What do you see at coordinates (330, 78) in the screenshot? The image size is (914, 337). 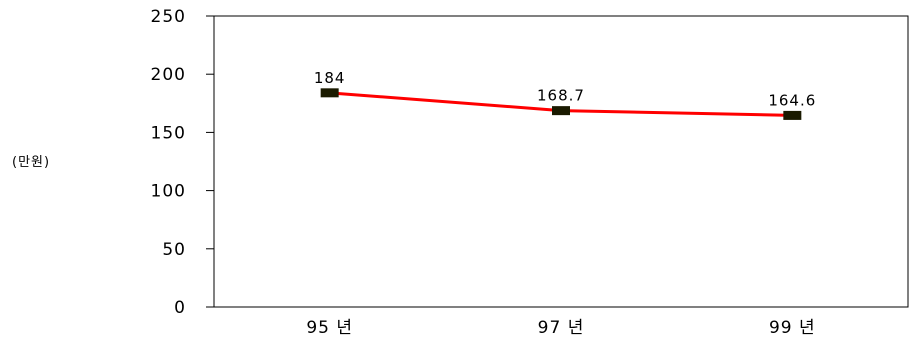 I see `data-label: 184` at bounding box center [330, 78].